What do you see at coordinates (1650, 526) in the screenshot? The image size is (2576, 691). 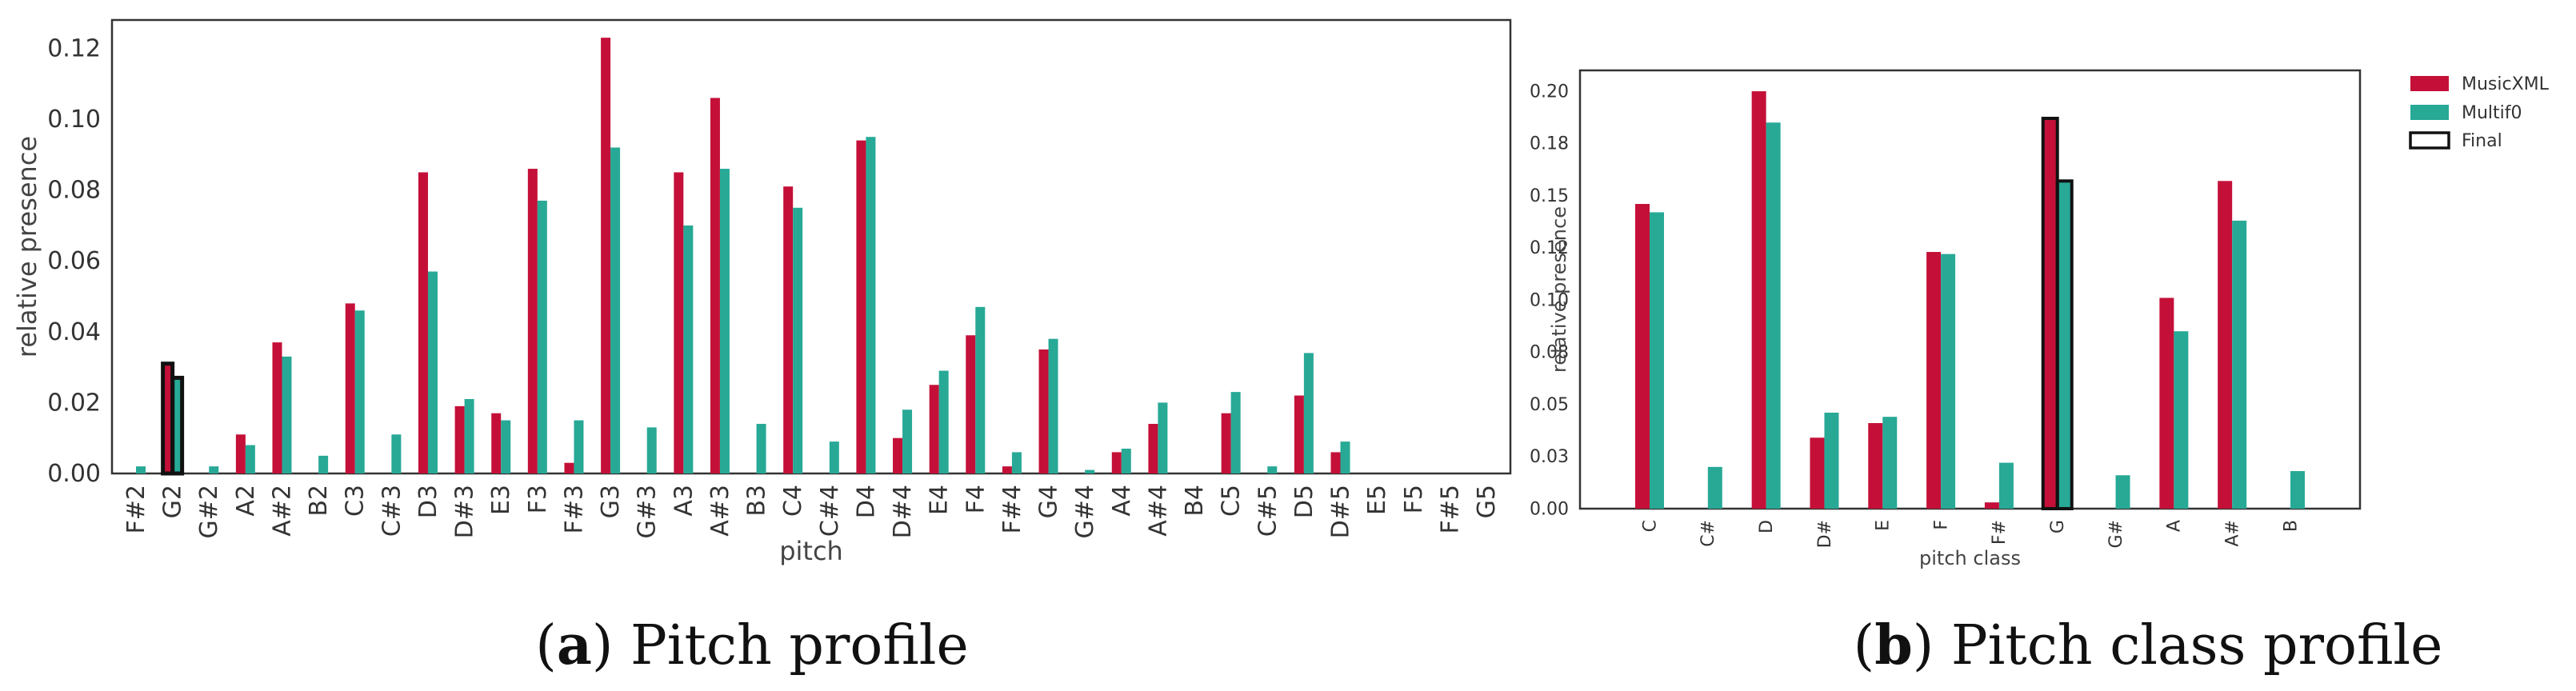 I see `x-tick-label: C` at bounding box center [1650, 526].